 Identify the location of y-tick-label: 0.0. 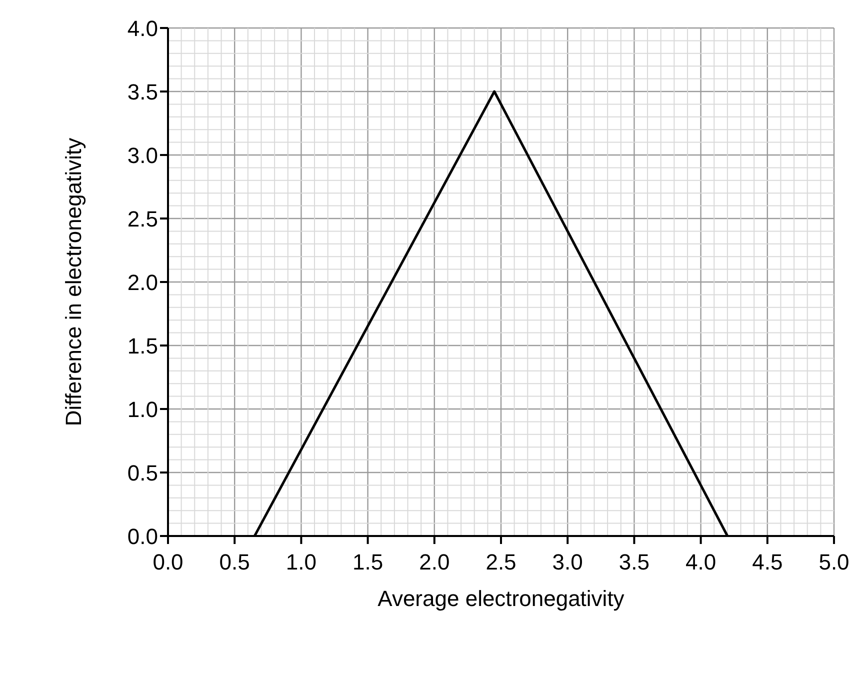
(142, 536).